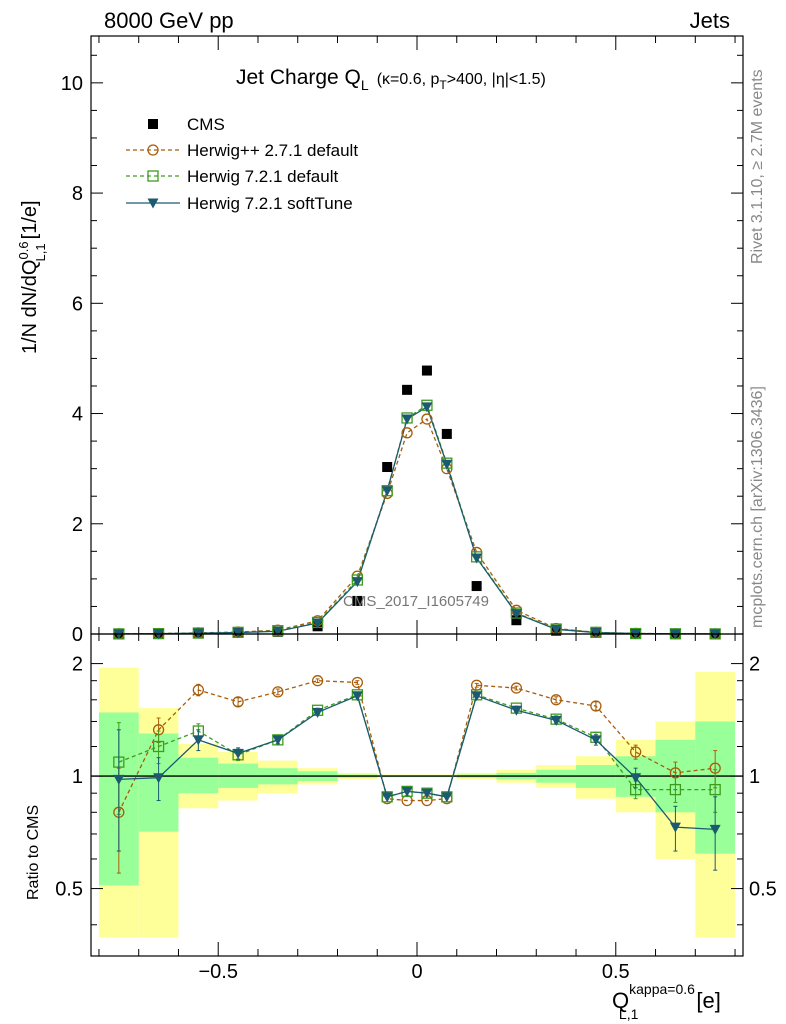  I want to click on y-axis-label-sub: L,1, so click(40, 252).